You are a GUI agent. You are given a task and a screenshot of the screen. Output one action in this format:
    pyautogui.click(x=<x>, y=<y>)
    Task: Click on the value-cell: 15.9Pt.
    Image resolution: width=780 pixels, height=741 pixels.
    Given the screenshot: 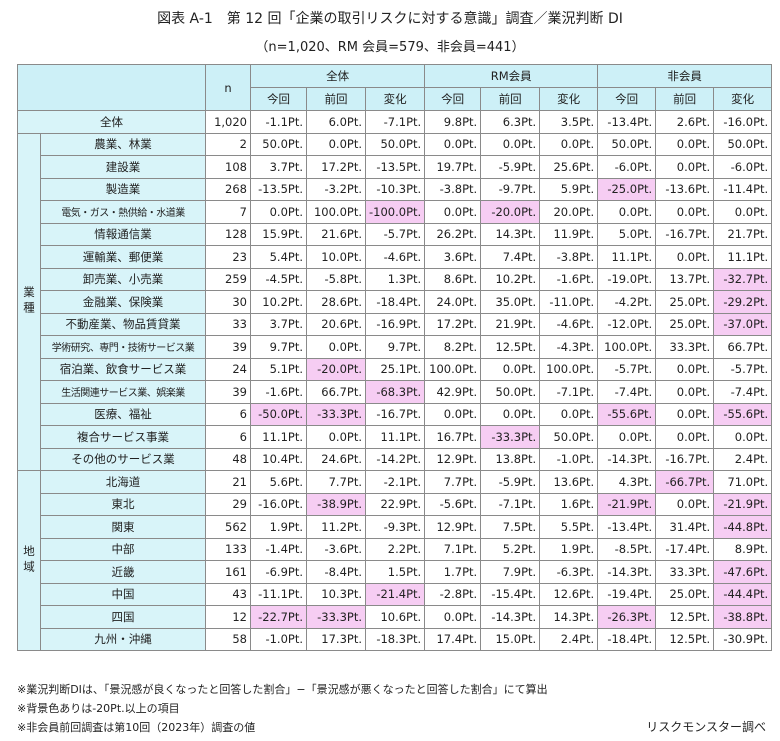 What is the action you would take?
    pyautogui.click(x=278, y=234)
    